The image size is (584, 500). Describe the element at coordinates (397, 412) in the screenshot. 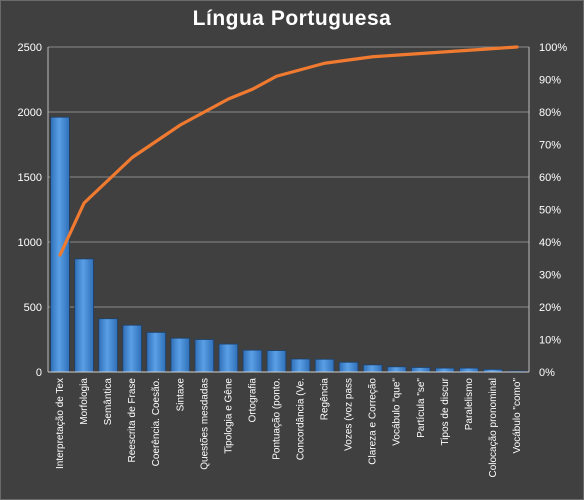

I see `x-tick-label: Vocábulo "que"` at that location.